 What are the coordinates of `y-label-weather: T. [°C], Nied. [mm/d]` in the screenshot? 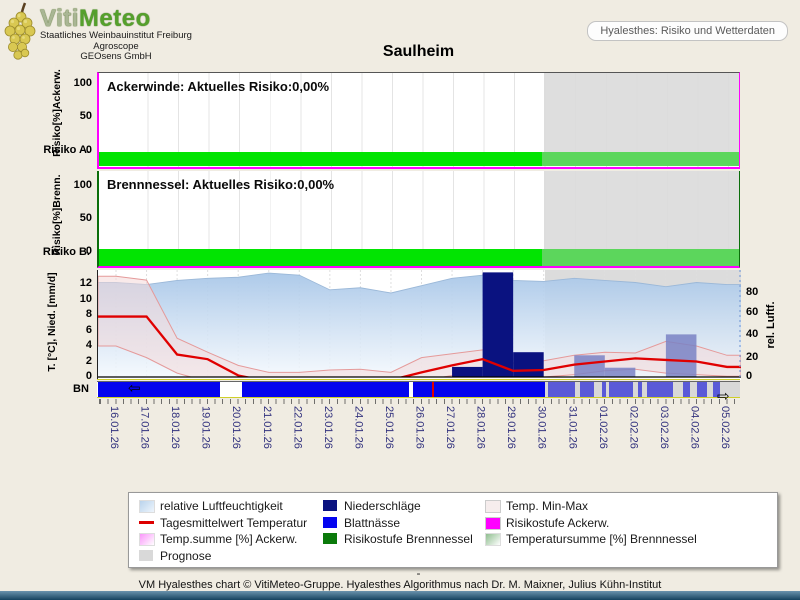 It's located at (52, 322).